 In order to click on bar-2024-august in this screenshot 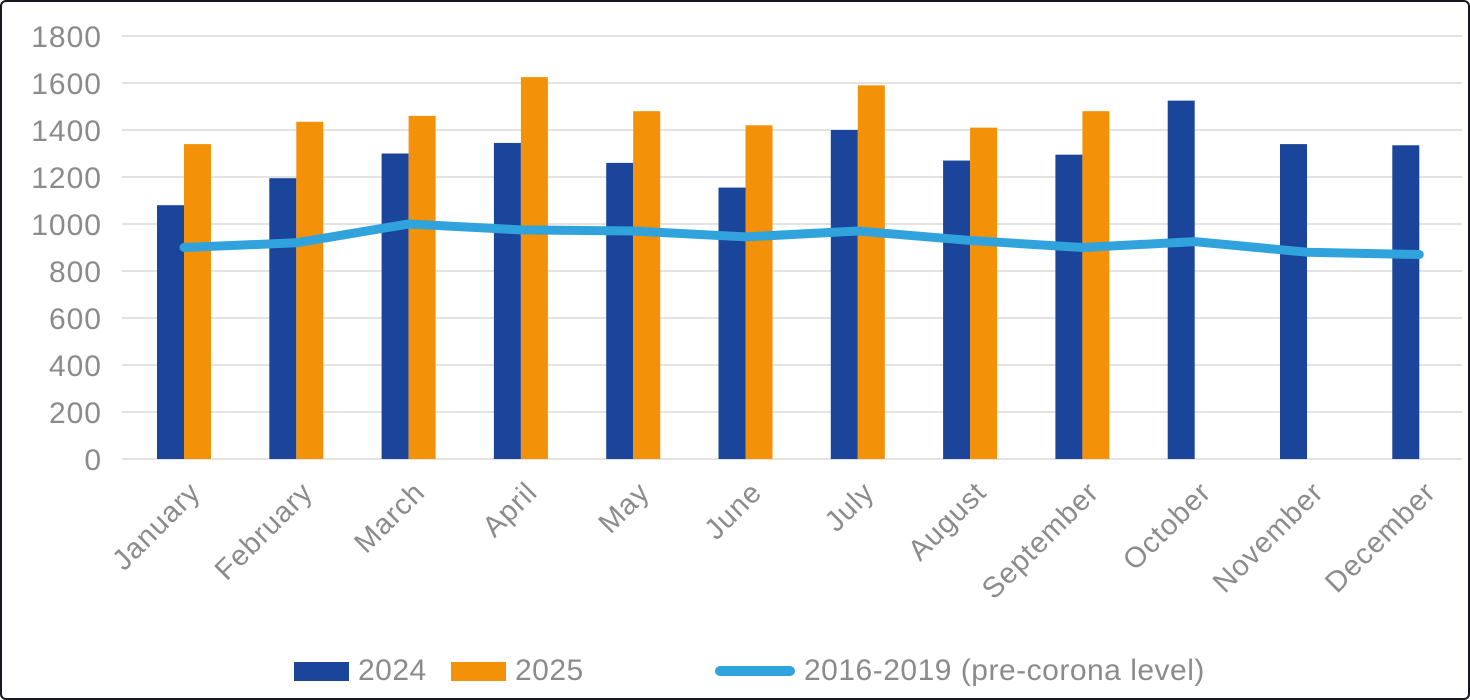, I will do `click(957, 310)`.